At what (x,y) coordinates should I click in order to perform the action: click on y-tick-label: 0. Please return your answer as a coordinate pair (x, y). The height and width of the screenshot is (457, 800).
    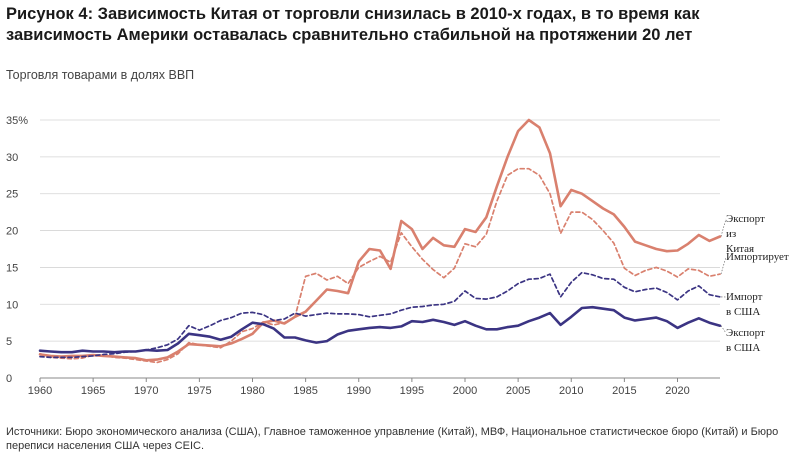
    Looking at the image, I should click on (9, 379).